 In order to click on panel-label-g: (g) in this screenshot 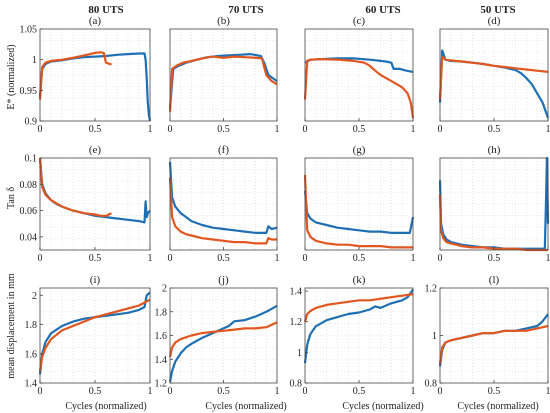, I will do `click(359, 150)`.